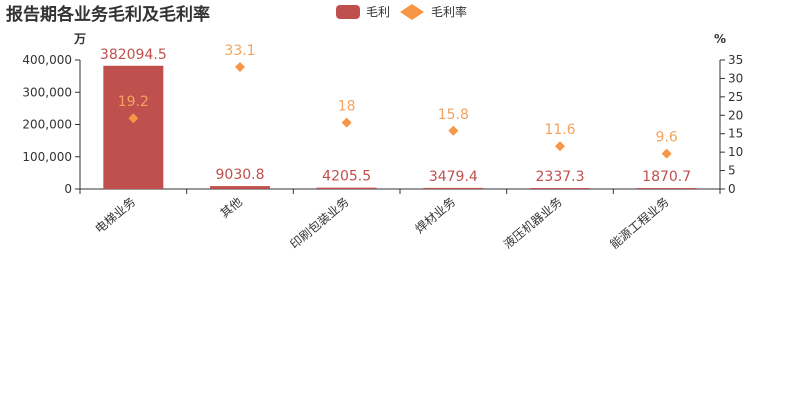 Image resolution: width=800 pixels, height=400 pixels. Describe the element at coordinates (378, 12) in the screenshot. I see `legend-bar-label: 毛利` at that location.